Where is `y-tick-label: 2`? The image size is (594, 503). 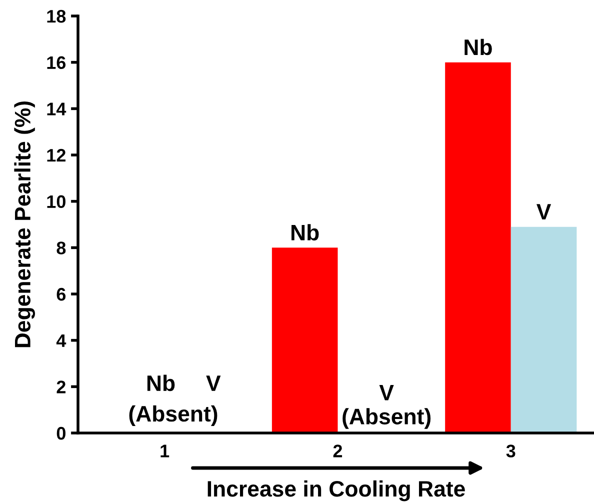 y-tick-label: 2 is located at coordinates (61, 387).